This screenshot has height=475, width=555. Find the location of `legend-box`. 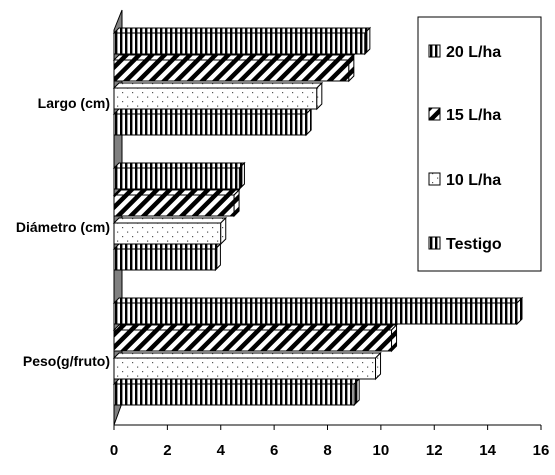

legend-box is located at coordinates (479, 144).